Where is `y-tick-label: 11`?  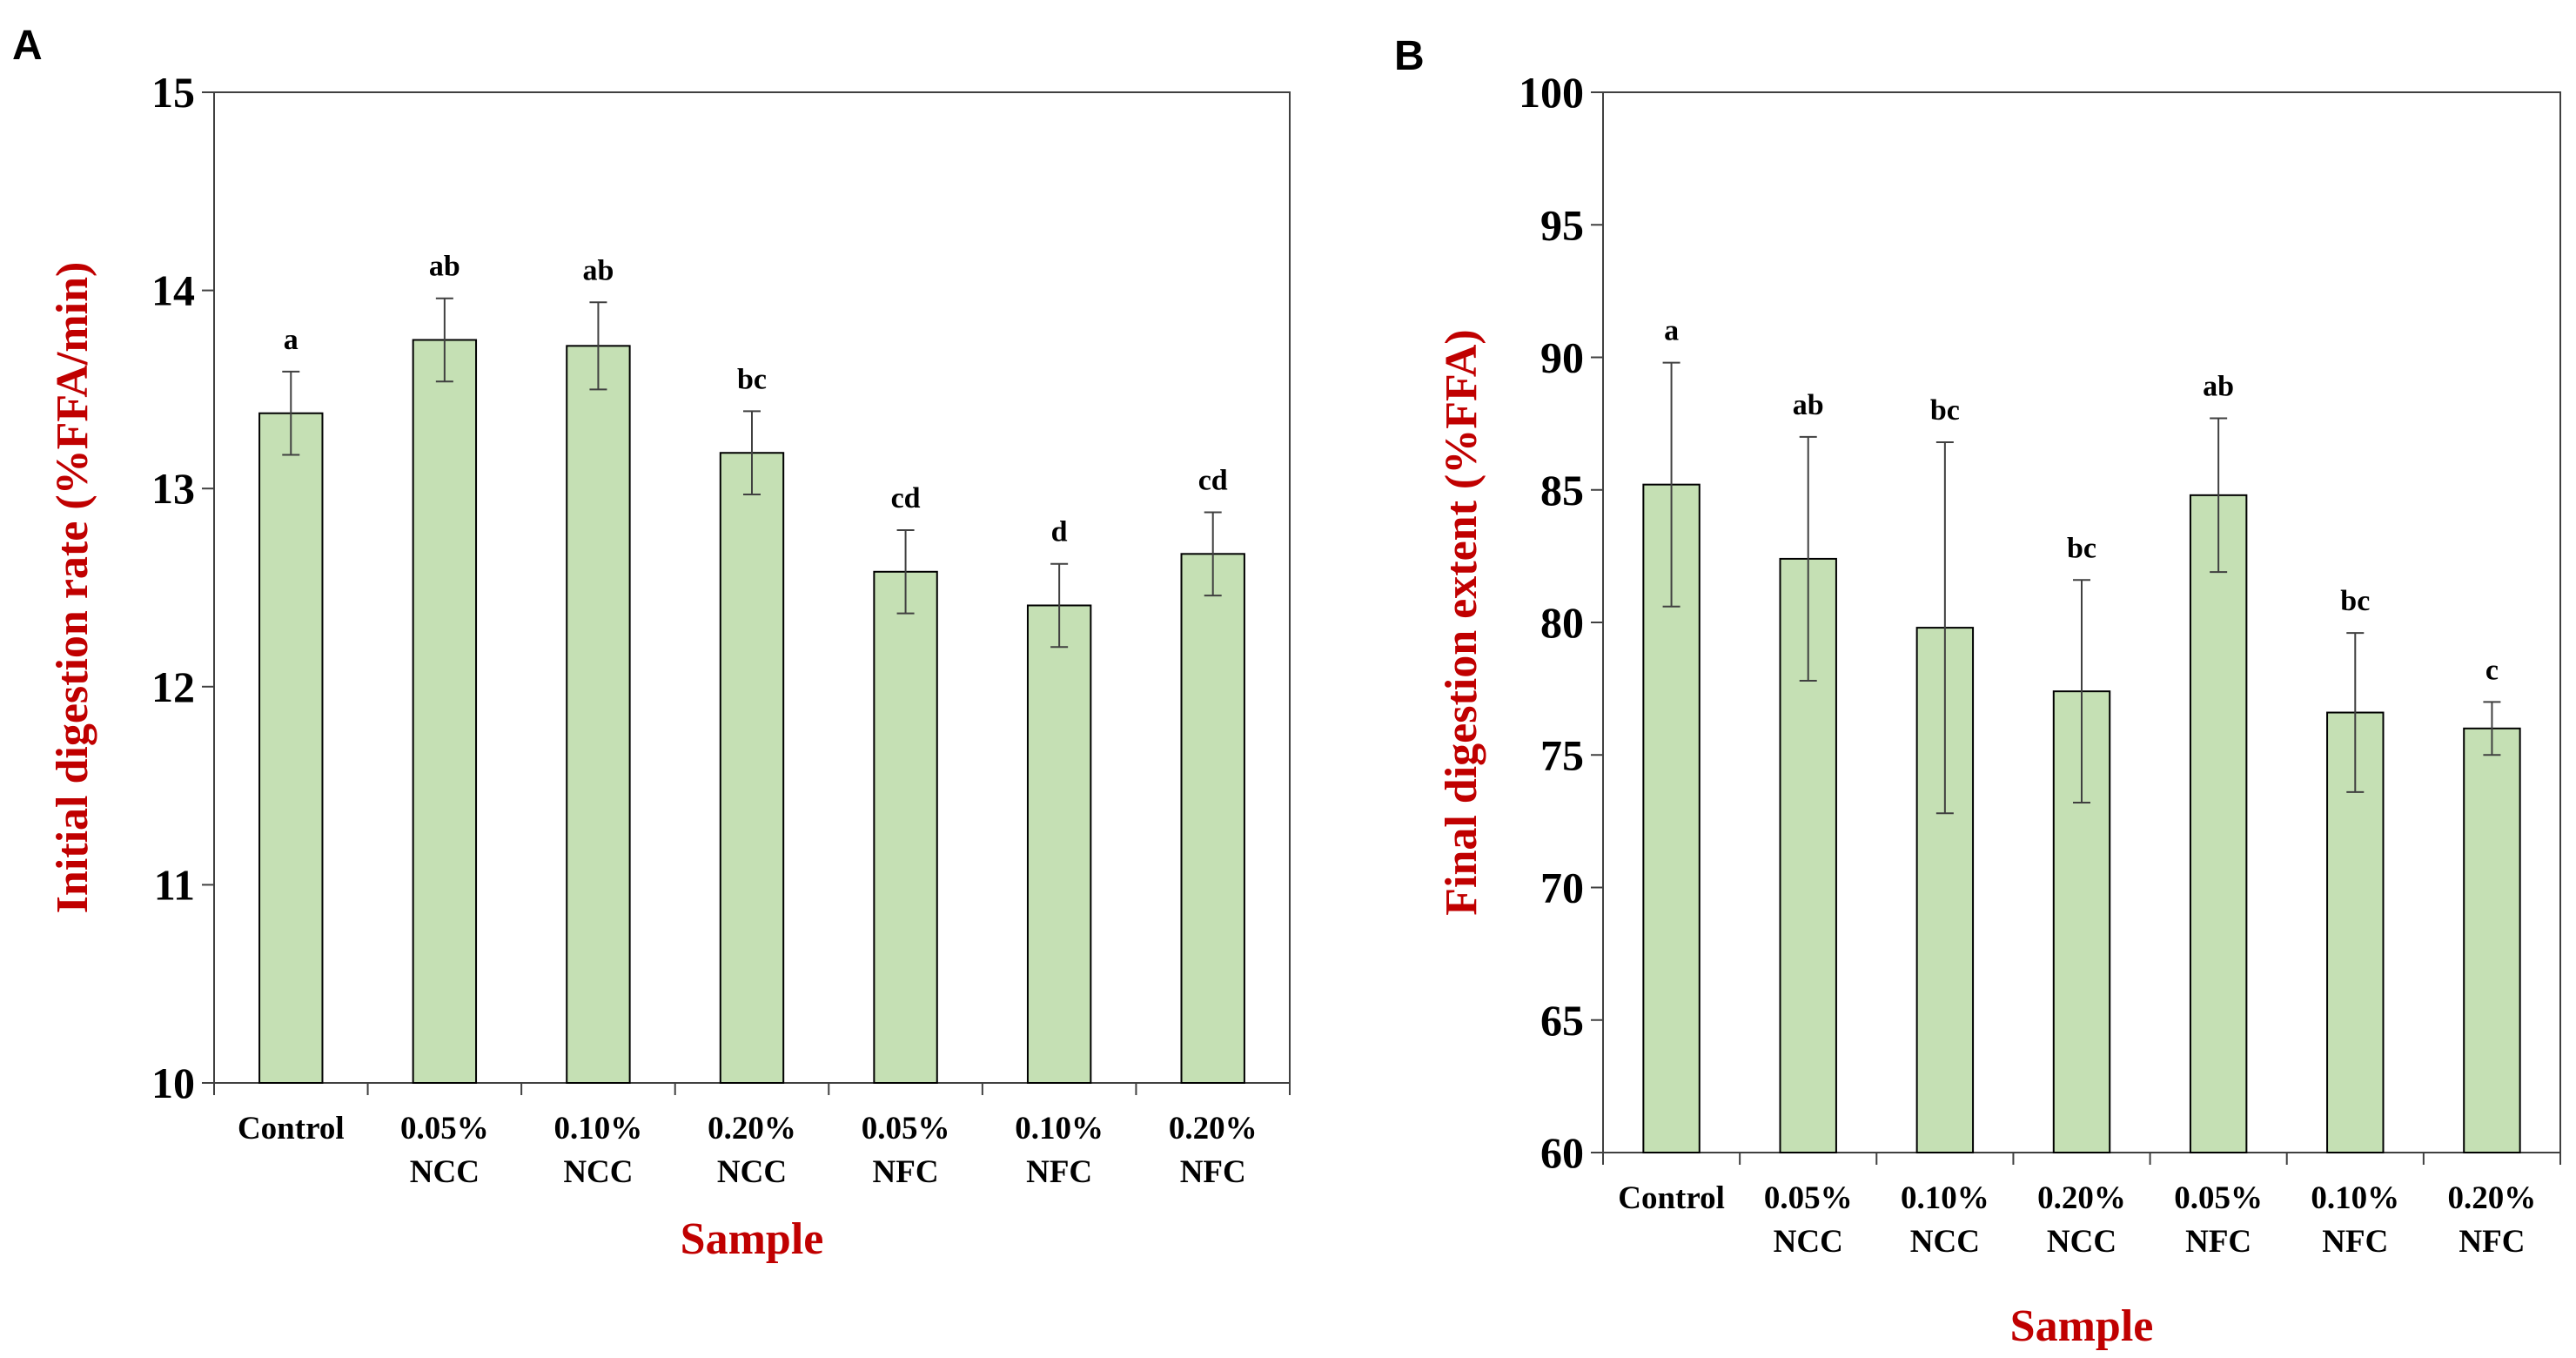 y-tick-label: 11 is located at coordinates (174, 884).